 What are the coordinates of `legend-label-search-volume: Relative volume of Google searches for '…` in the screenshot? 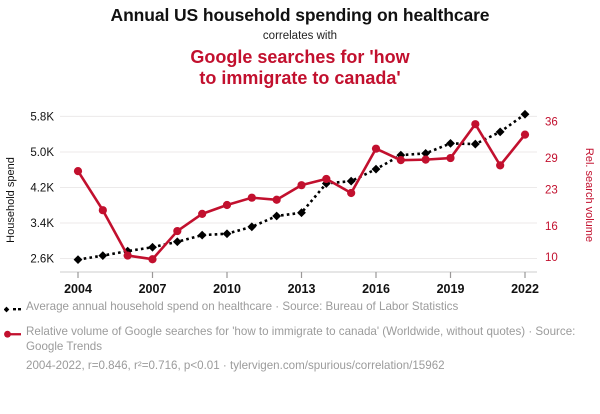 It's located at (301, 339).